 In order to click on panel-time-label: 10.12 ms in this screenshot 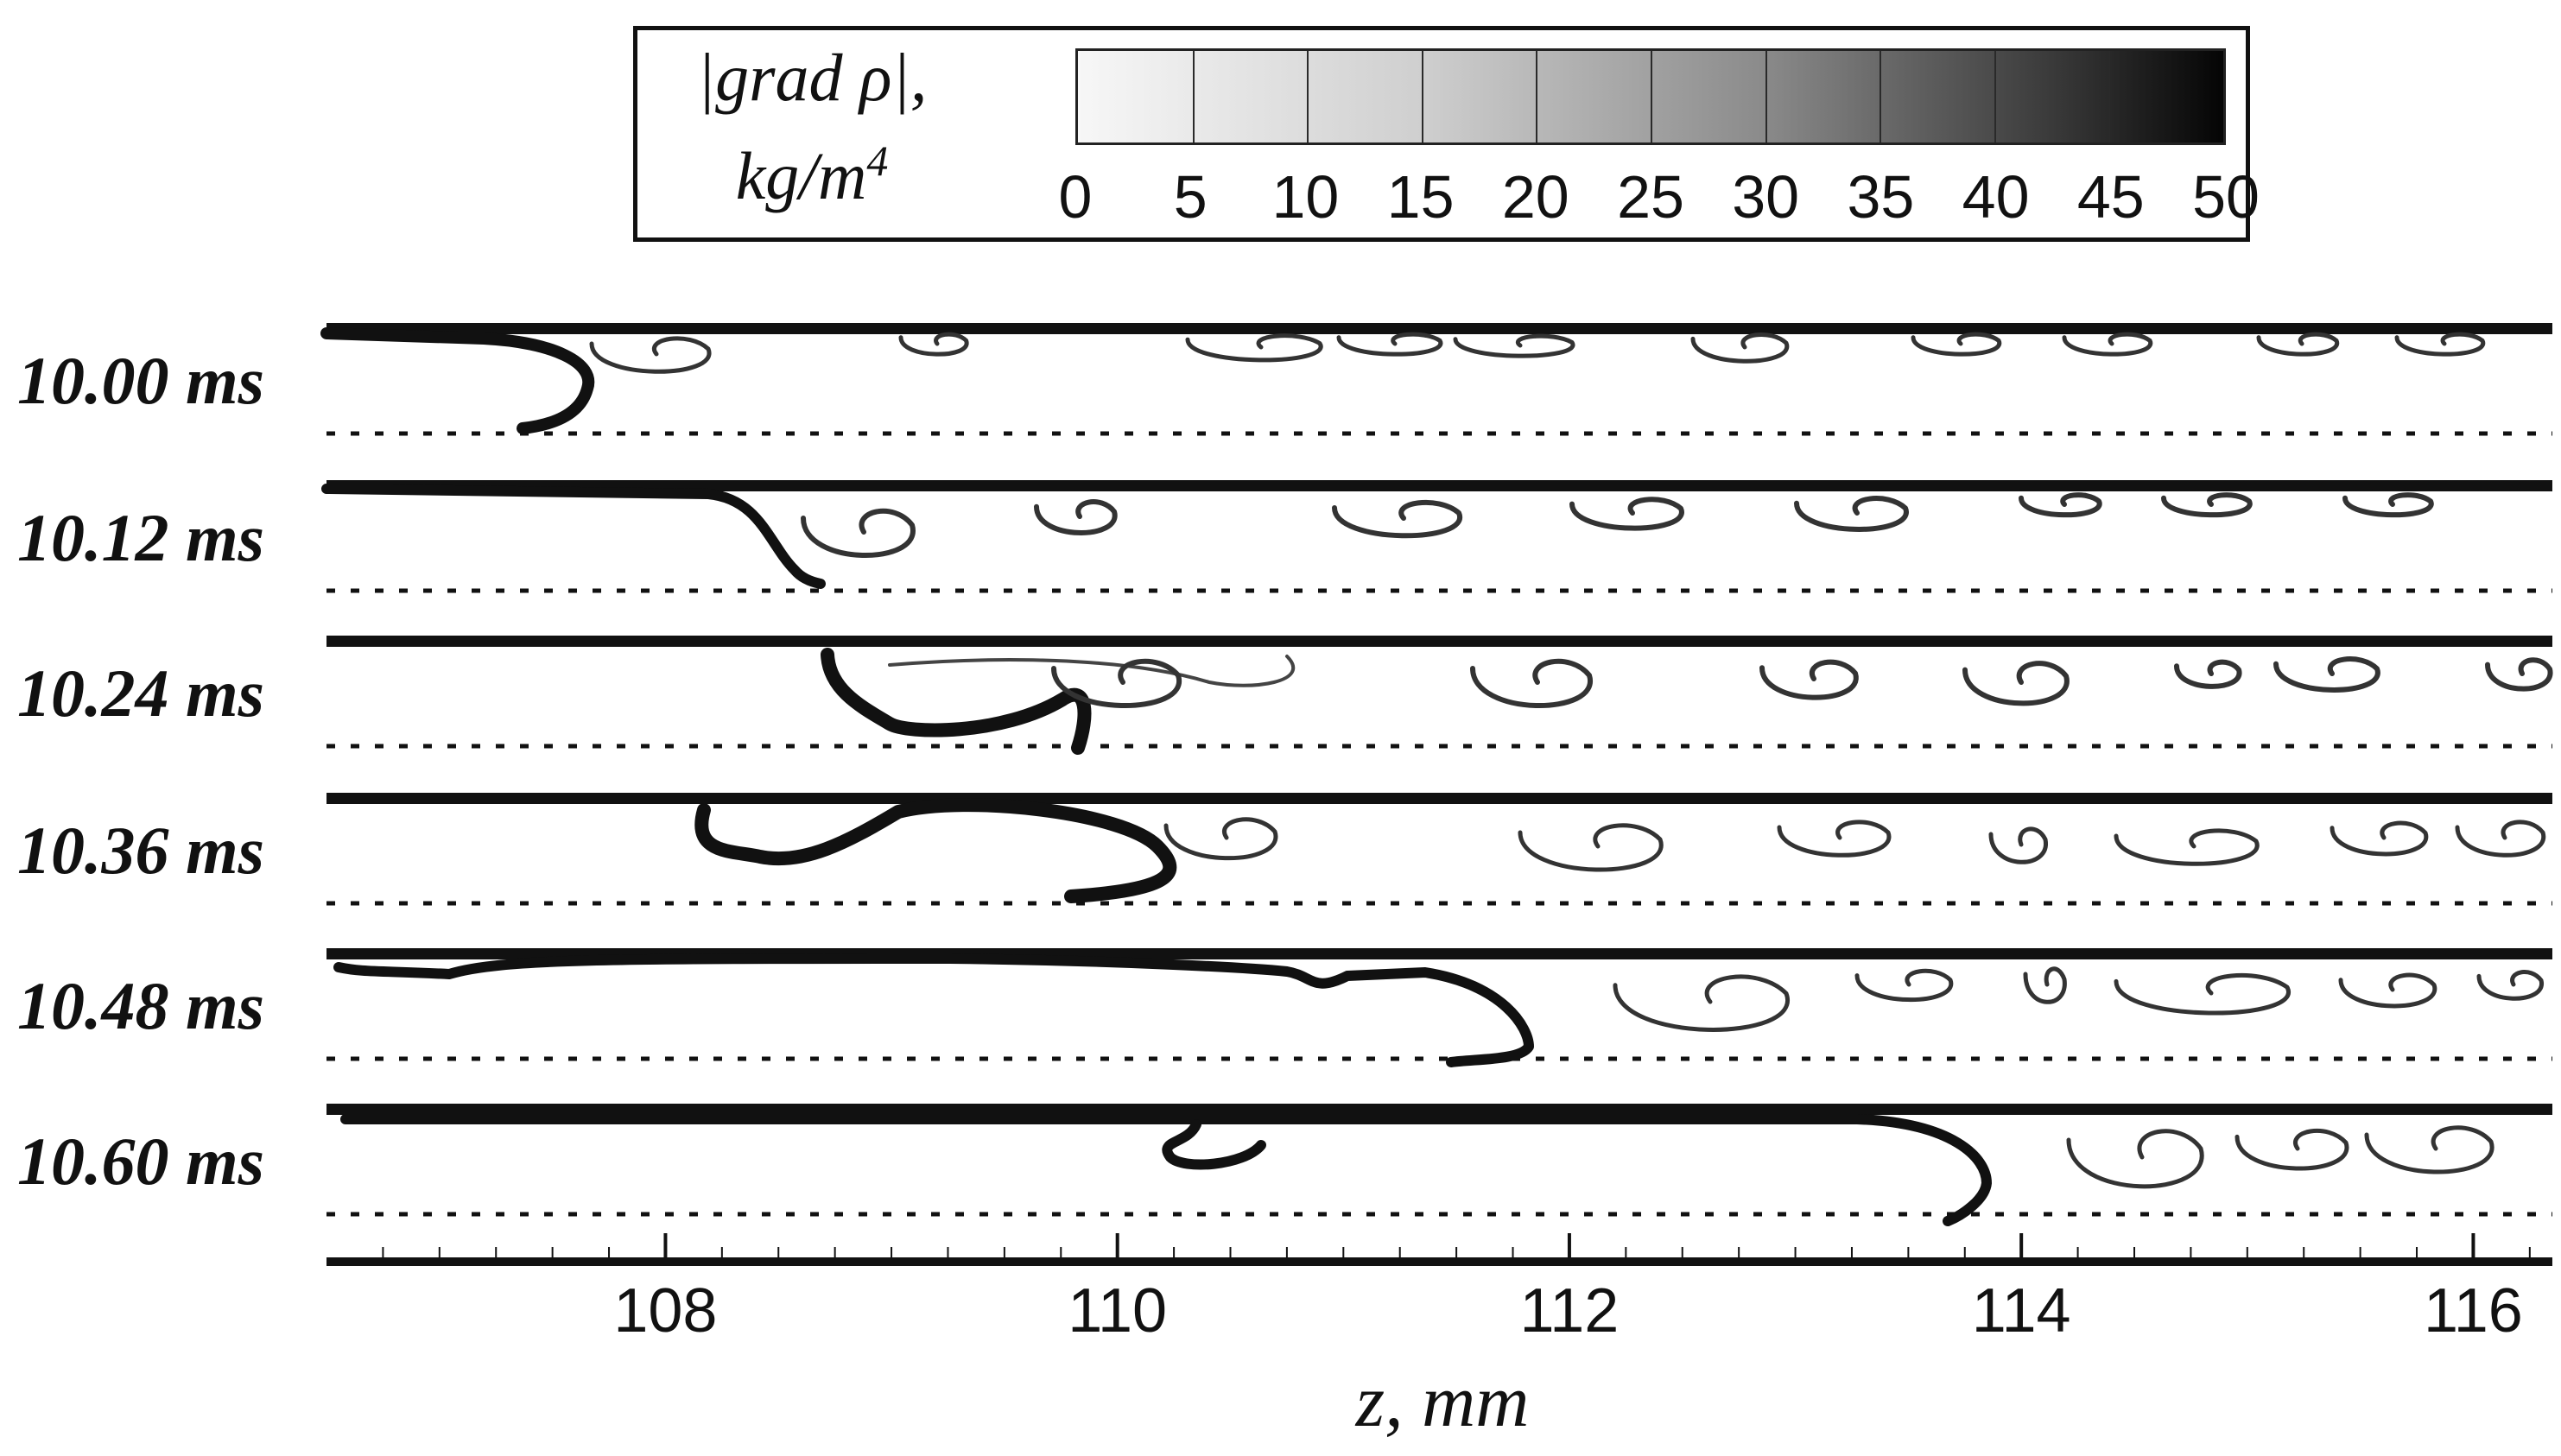, I will do `click(141, 538)`.